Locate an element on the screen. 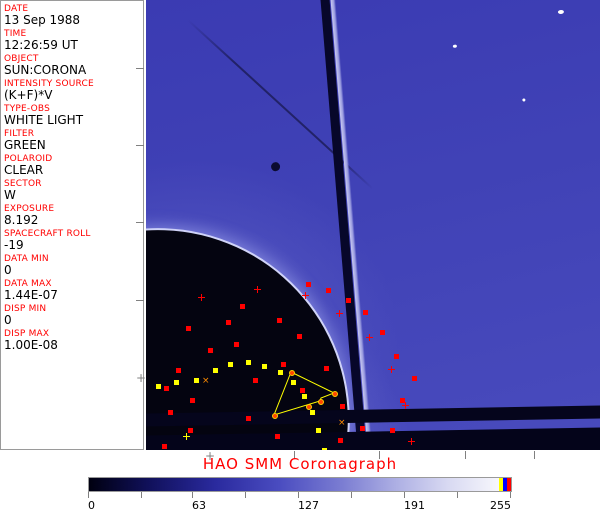  metadata-row: SPACECRAFT ROLL -19 is located at coordinates (73, 240).